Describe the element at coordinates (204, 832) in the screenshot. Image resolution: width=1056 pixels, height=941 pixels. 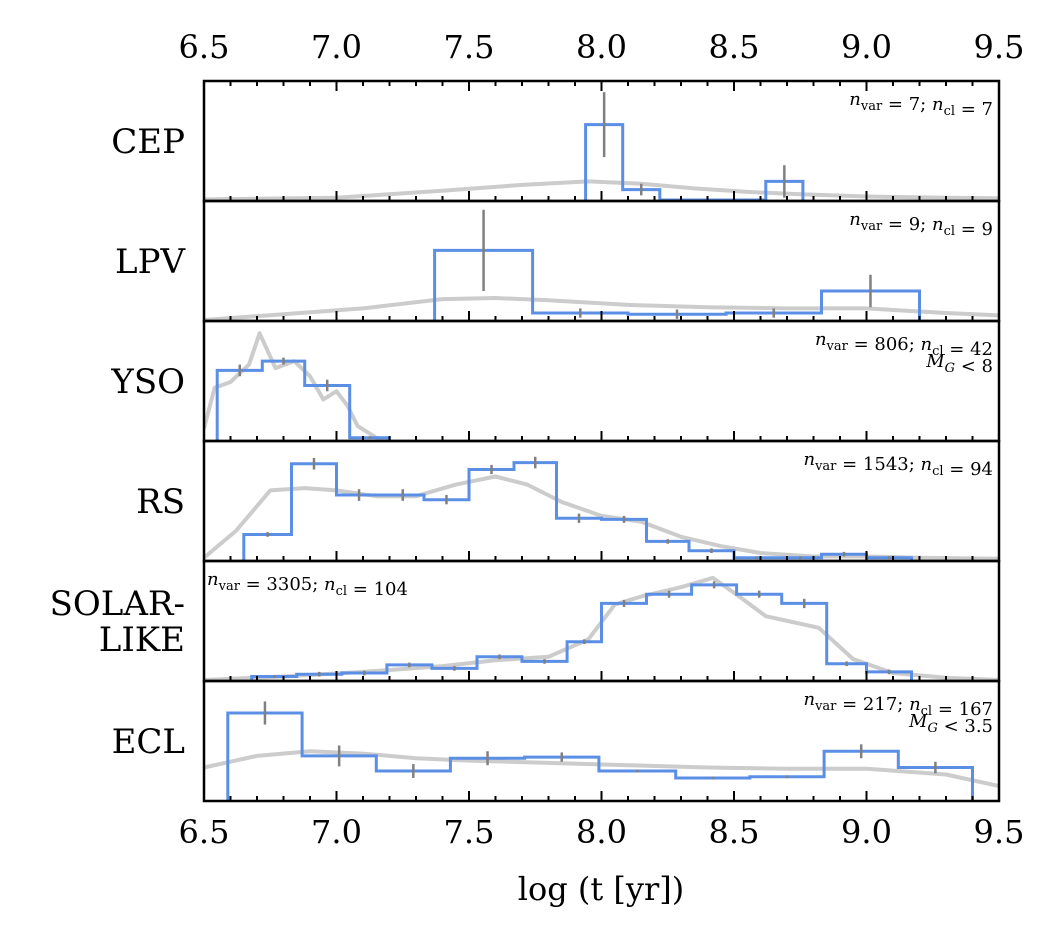
I see `bottom-tick-label: 6.5` at that location.